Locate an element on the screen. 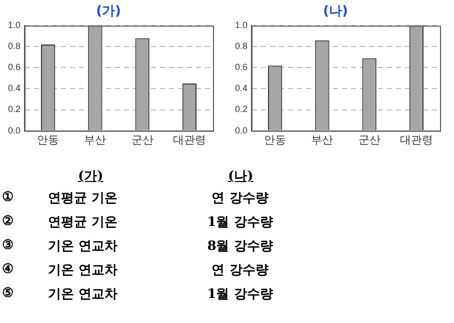 Image resolution: width=454 pixels, height=323 pixels. text: ① is located at coordinates (8, 197).